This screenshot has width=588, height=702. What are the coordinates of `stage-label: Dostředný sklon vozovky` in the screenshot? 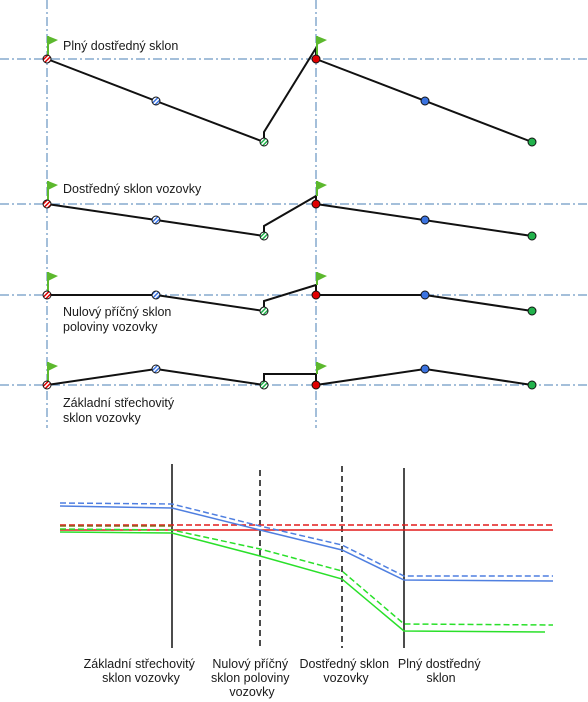 It's located at (345, 671).